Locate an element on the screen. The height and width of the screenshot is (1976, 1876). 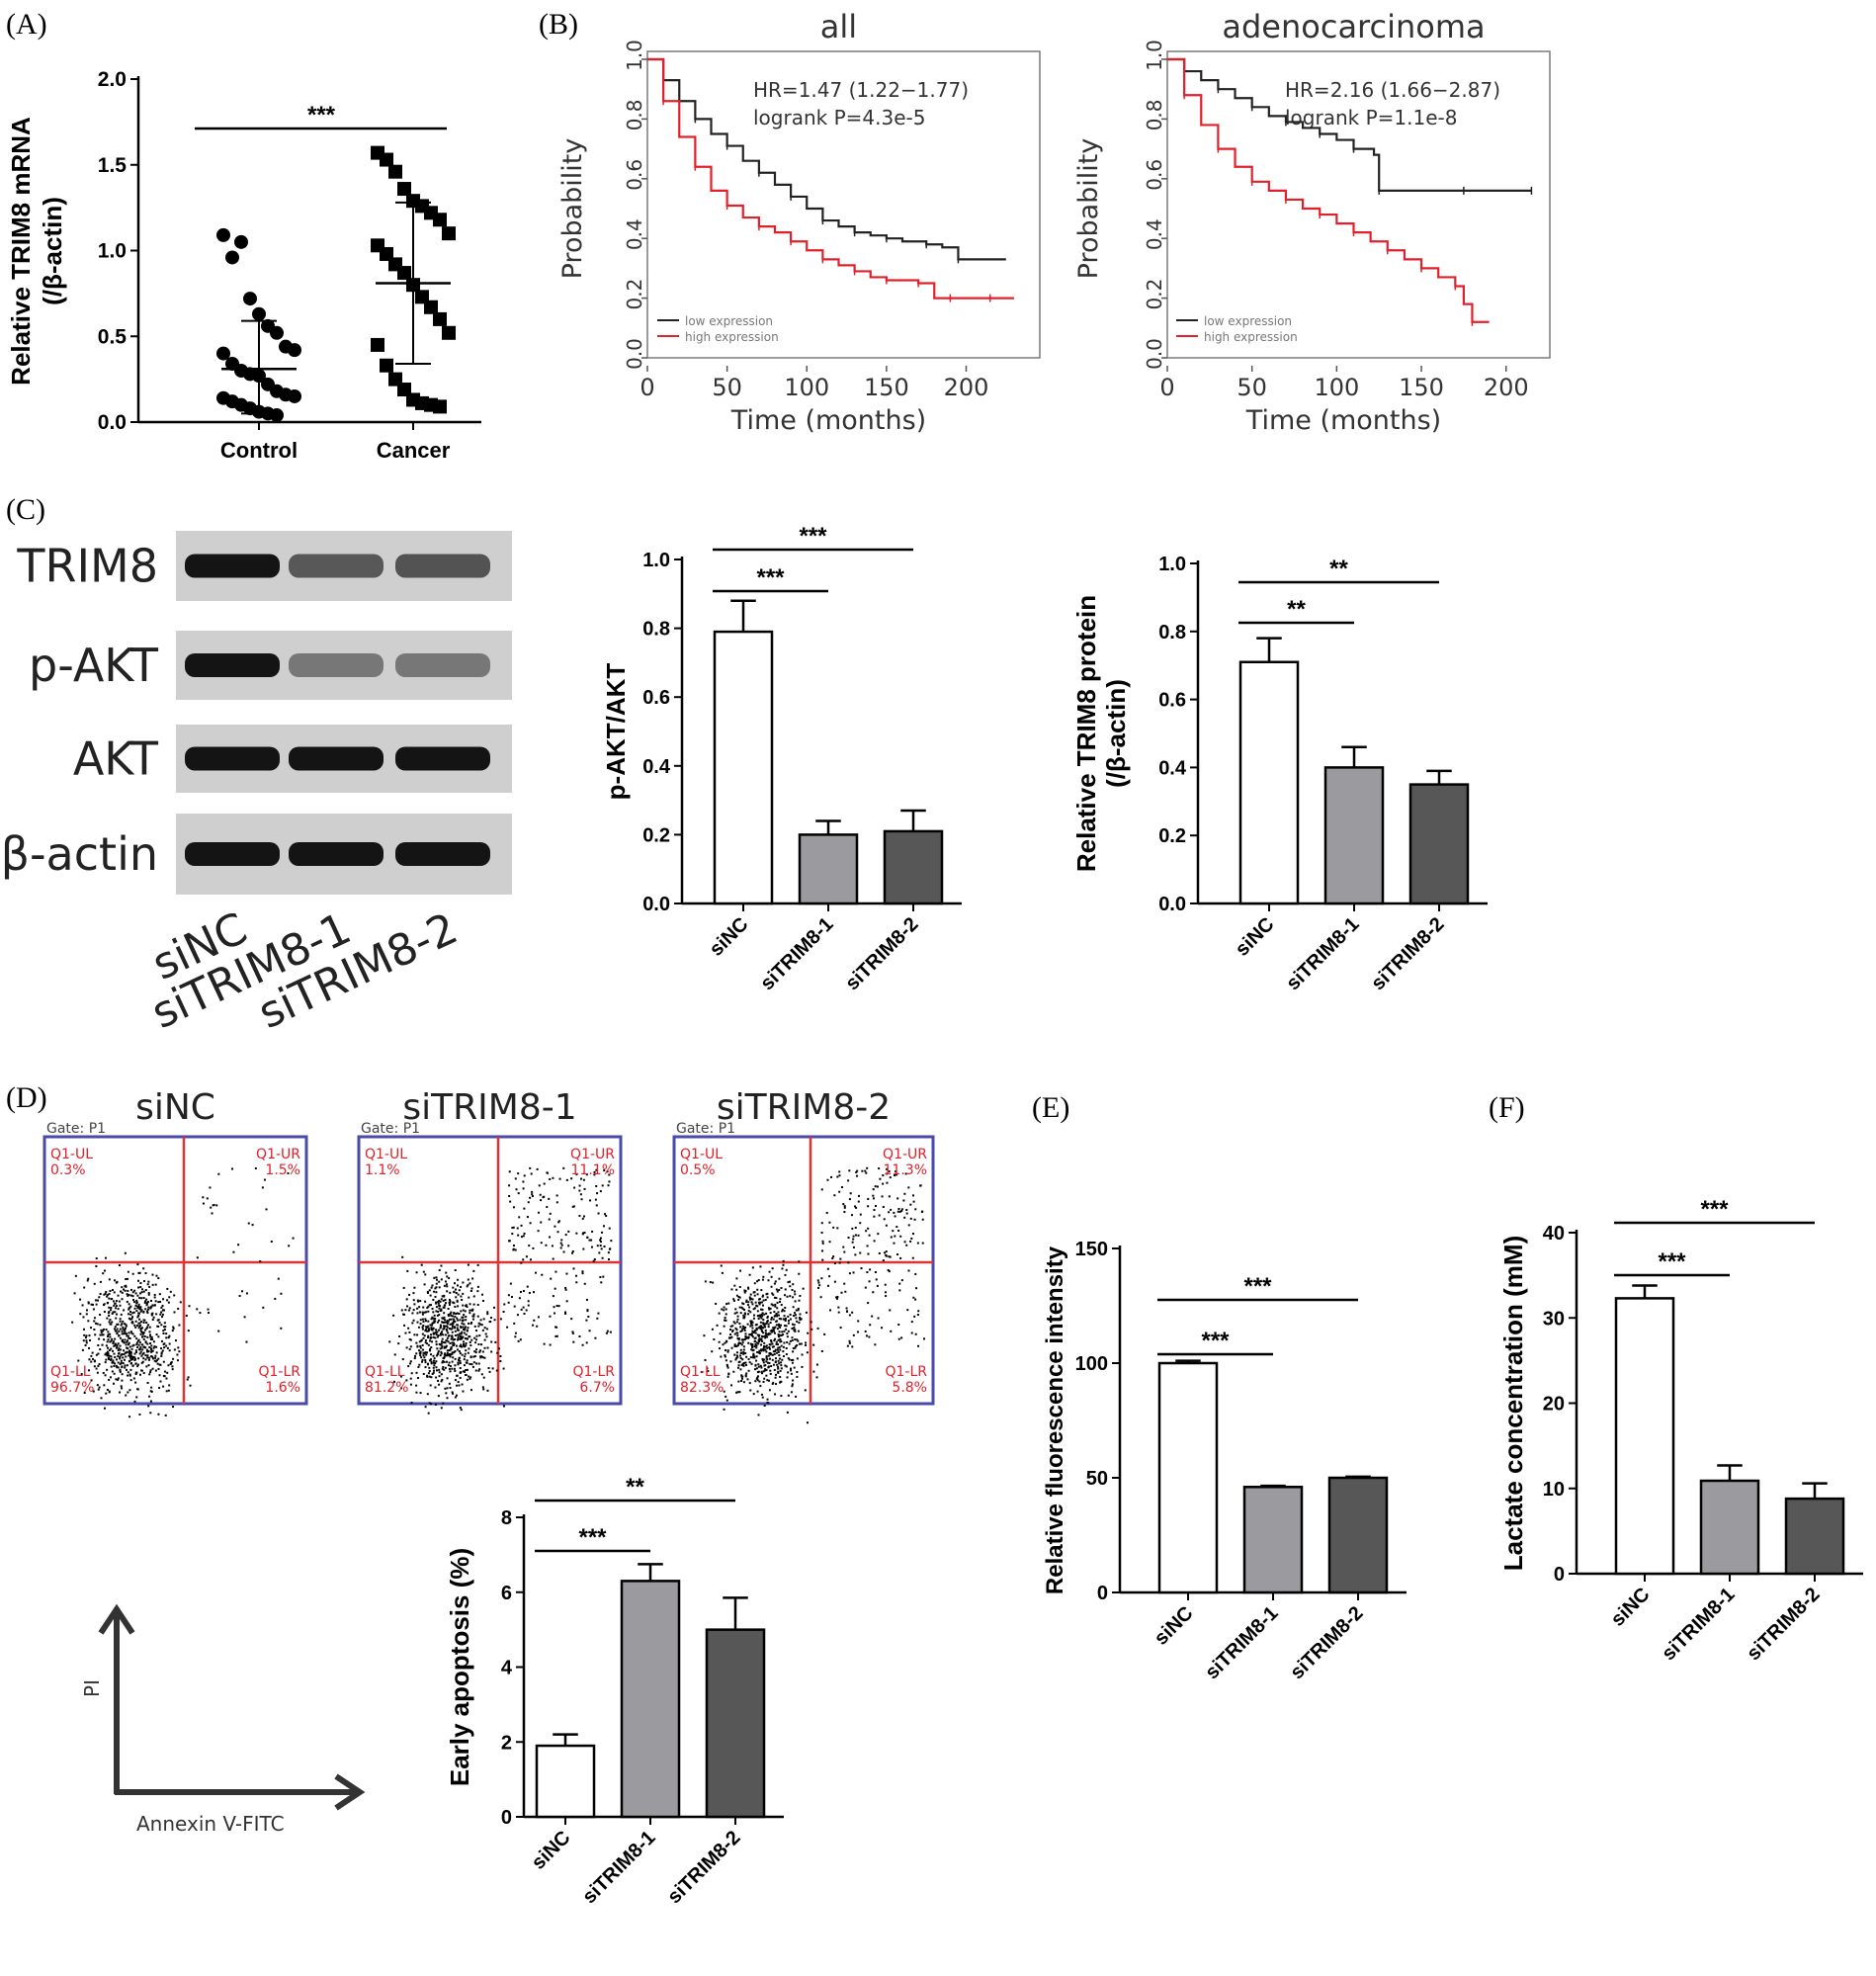
x-tick-label: siTRIM8-2 is located at coordinates (1784, 1624).